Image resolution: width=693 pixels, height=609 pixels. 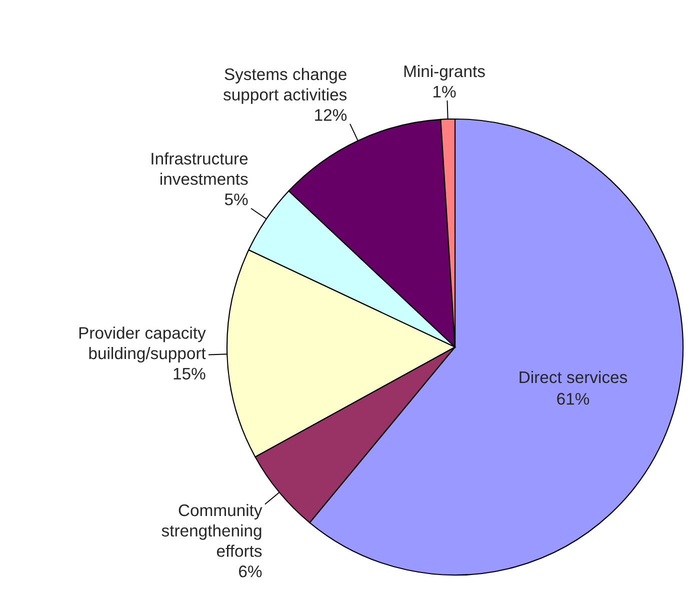 I want to click on data-label: 12%, so click(x=331, y=115).